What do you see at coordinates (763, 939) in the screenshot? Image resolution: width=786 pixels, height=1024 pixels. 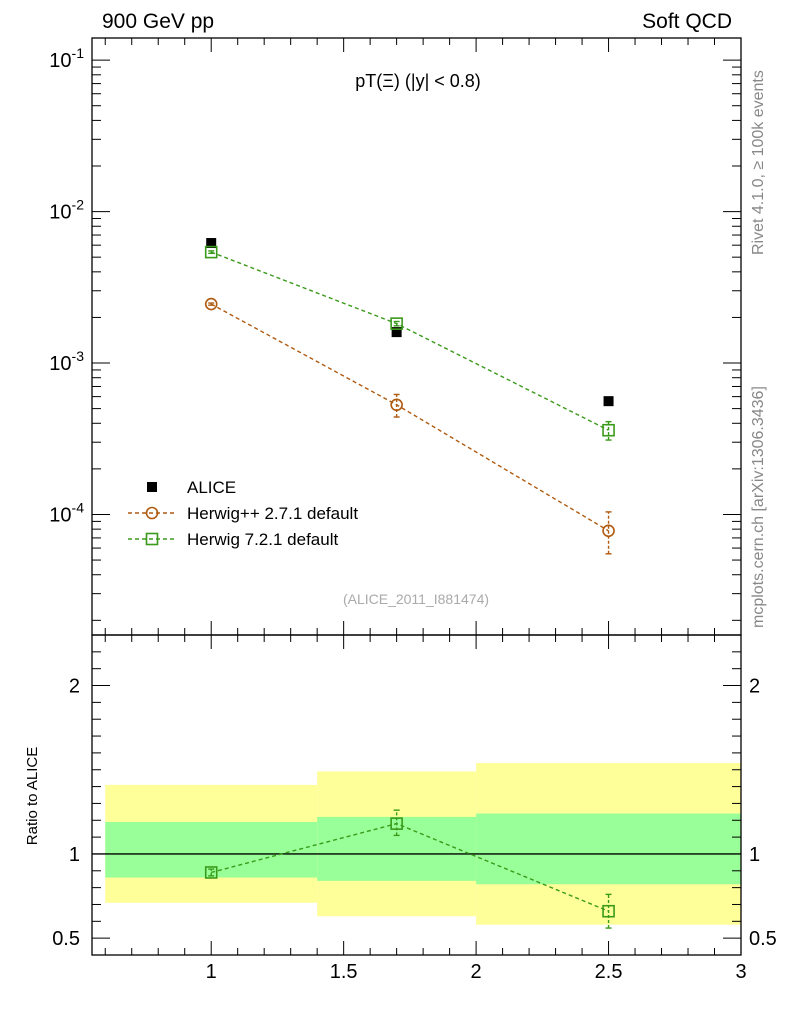 I see `ratio-y-tick-label-right-0: 0.5` at bounding box center [763, 939].